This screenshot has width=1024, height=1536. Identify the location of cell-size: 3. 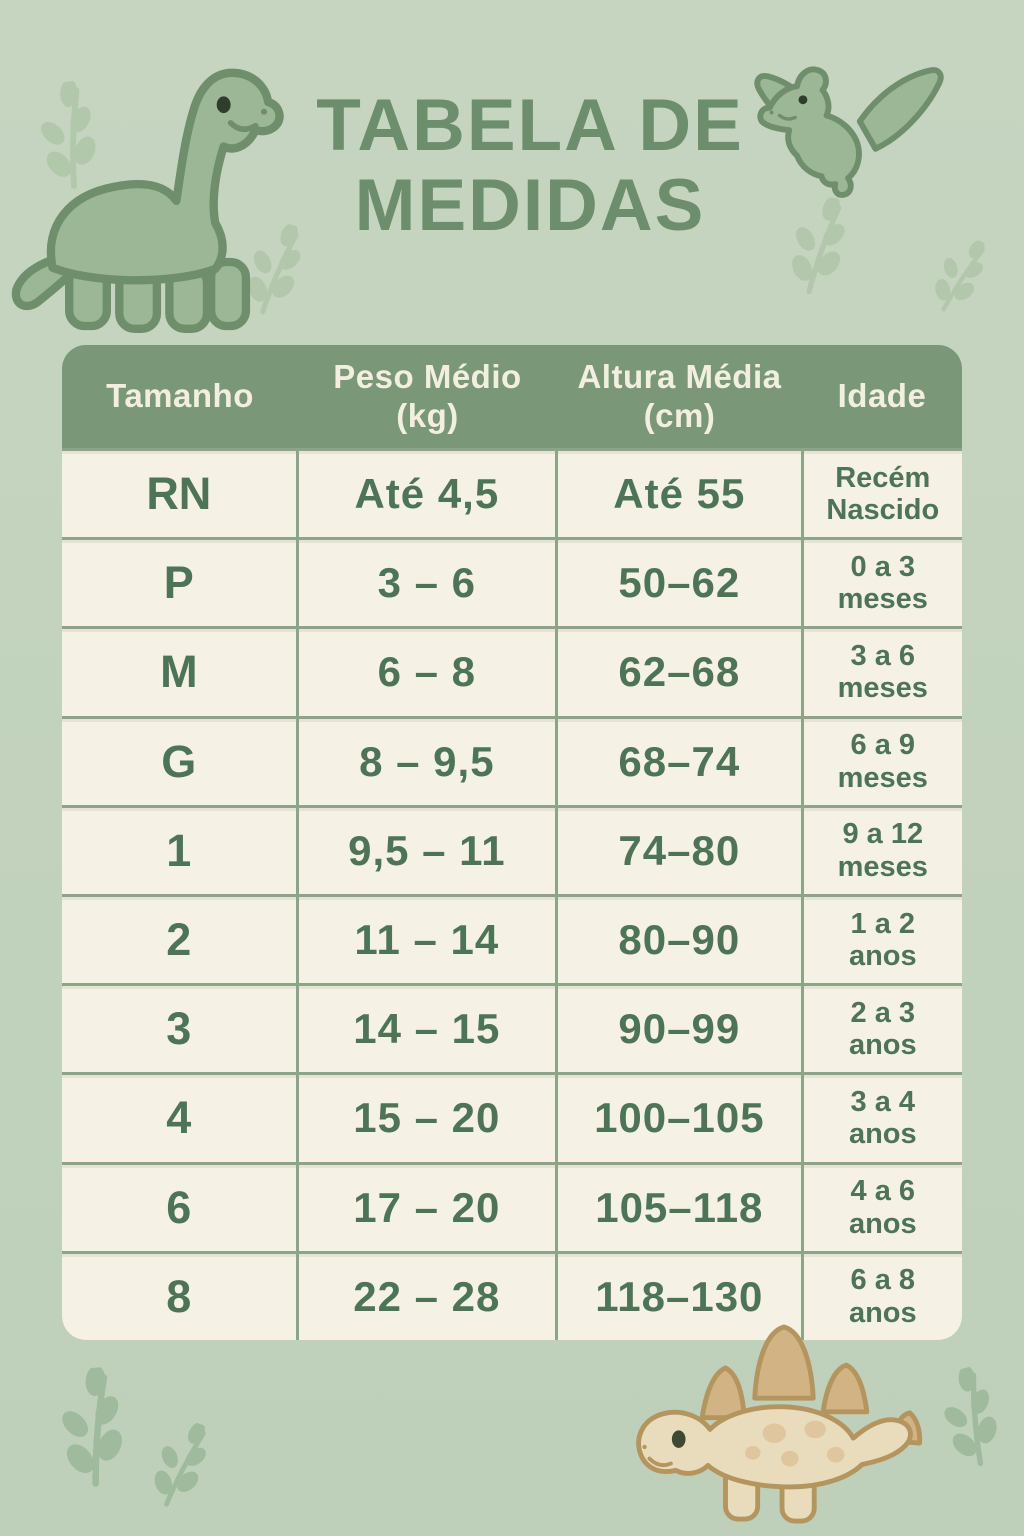
(179, 1029).